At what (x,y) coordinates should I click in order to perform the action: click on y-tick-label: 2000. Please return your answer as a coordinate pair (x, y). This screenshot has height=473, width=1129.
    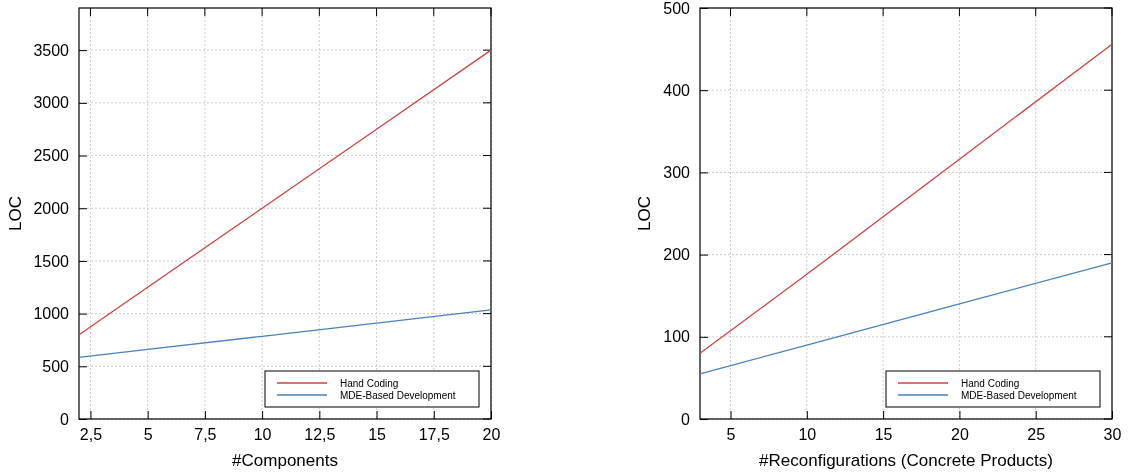
    Looking at the image, I should click on (51, 208).